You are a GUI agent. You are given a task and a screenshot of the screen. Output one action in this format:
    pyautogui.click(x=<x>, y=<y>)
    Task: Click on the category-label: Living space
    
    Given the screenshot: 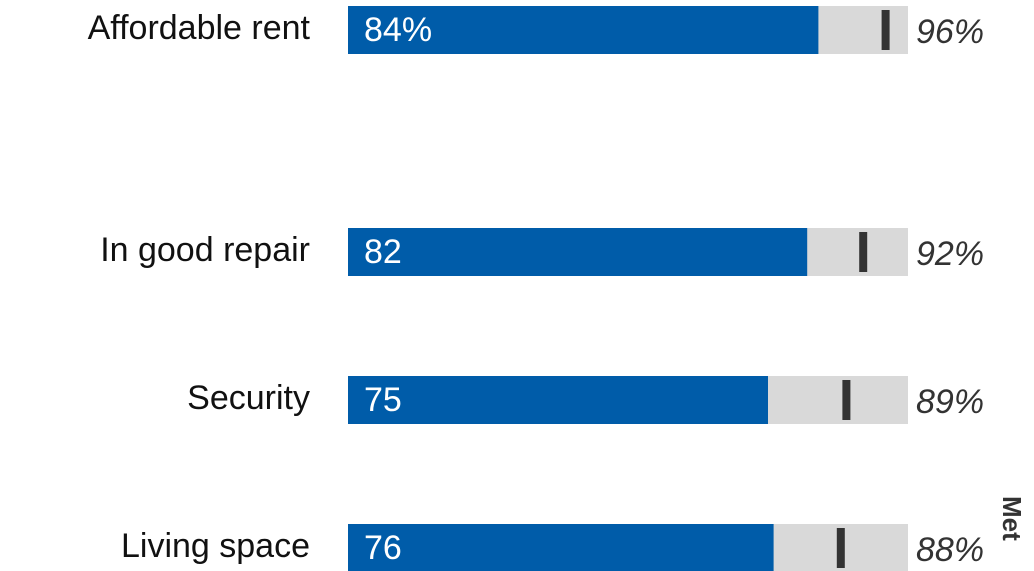 What is the action you would take?
    pyautogui.click(x=215, y=546)
    